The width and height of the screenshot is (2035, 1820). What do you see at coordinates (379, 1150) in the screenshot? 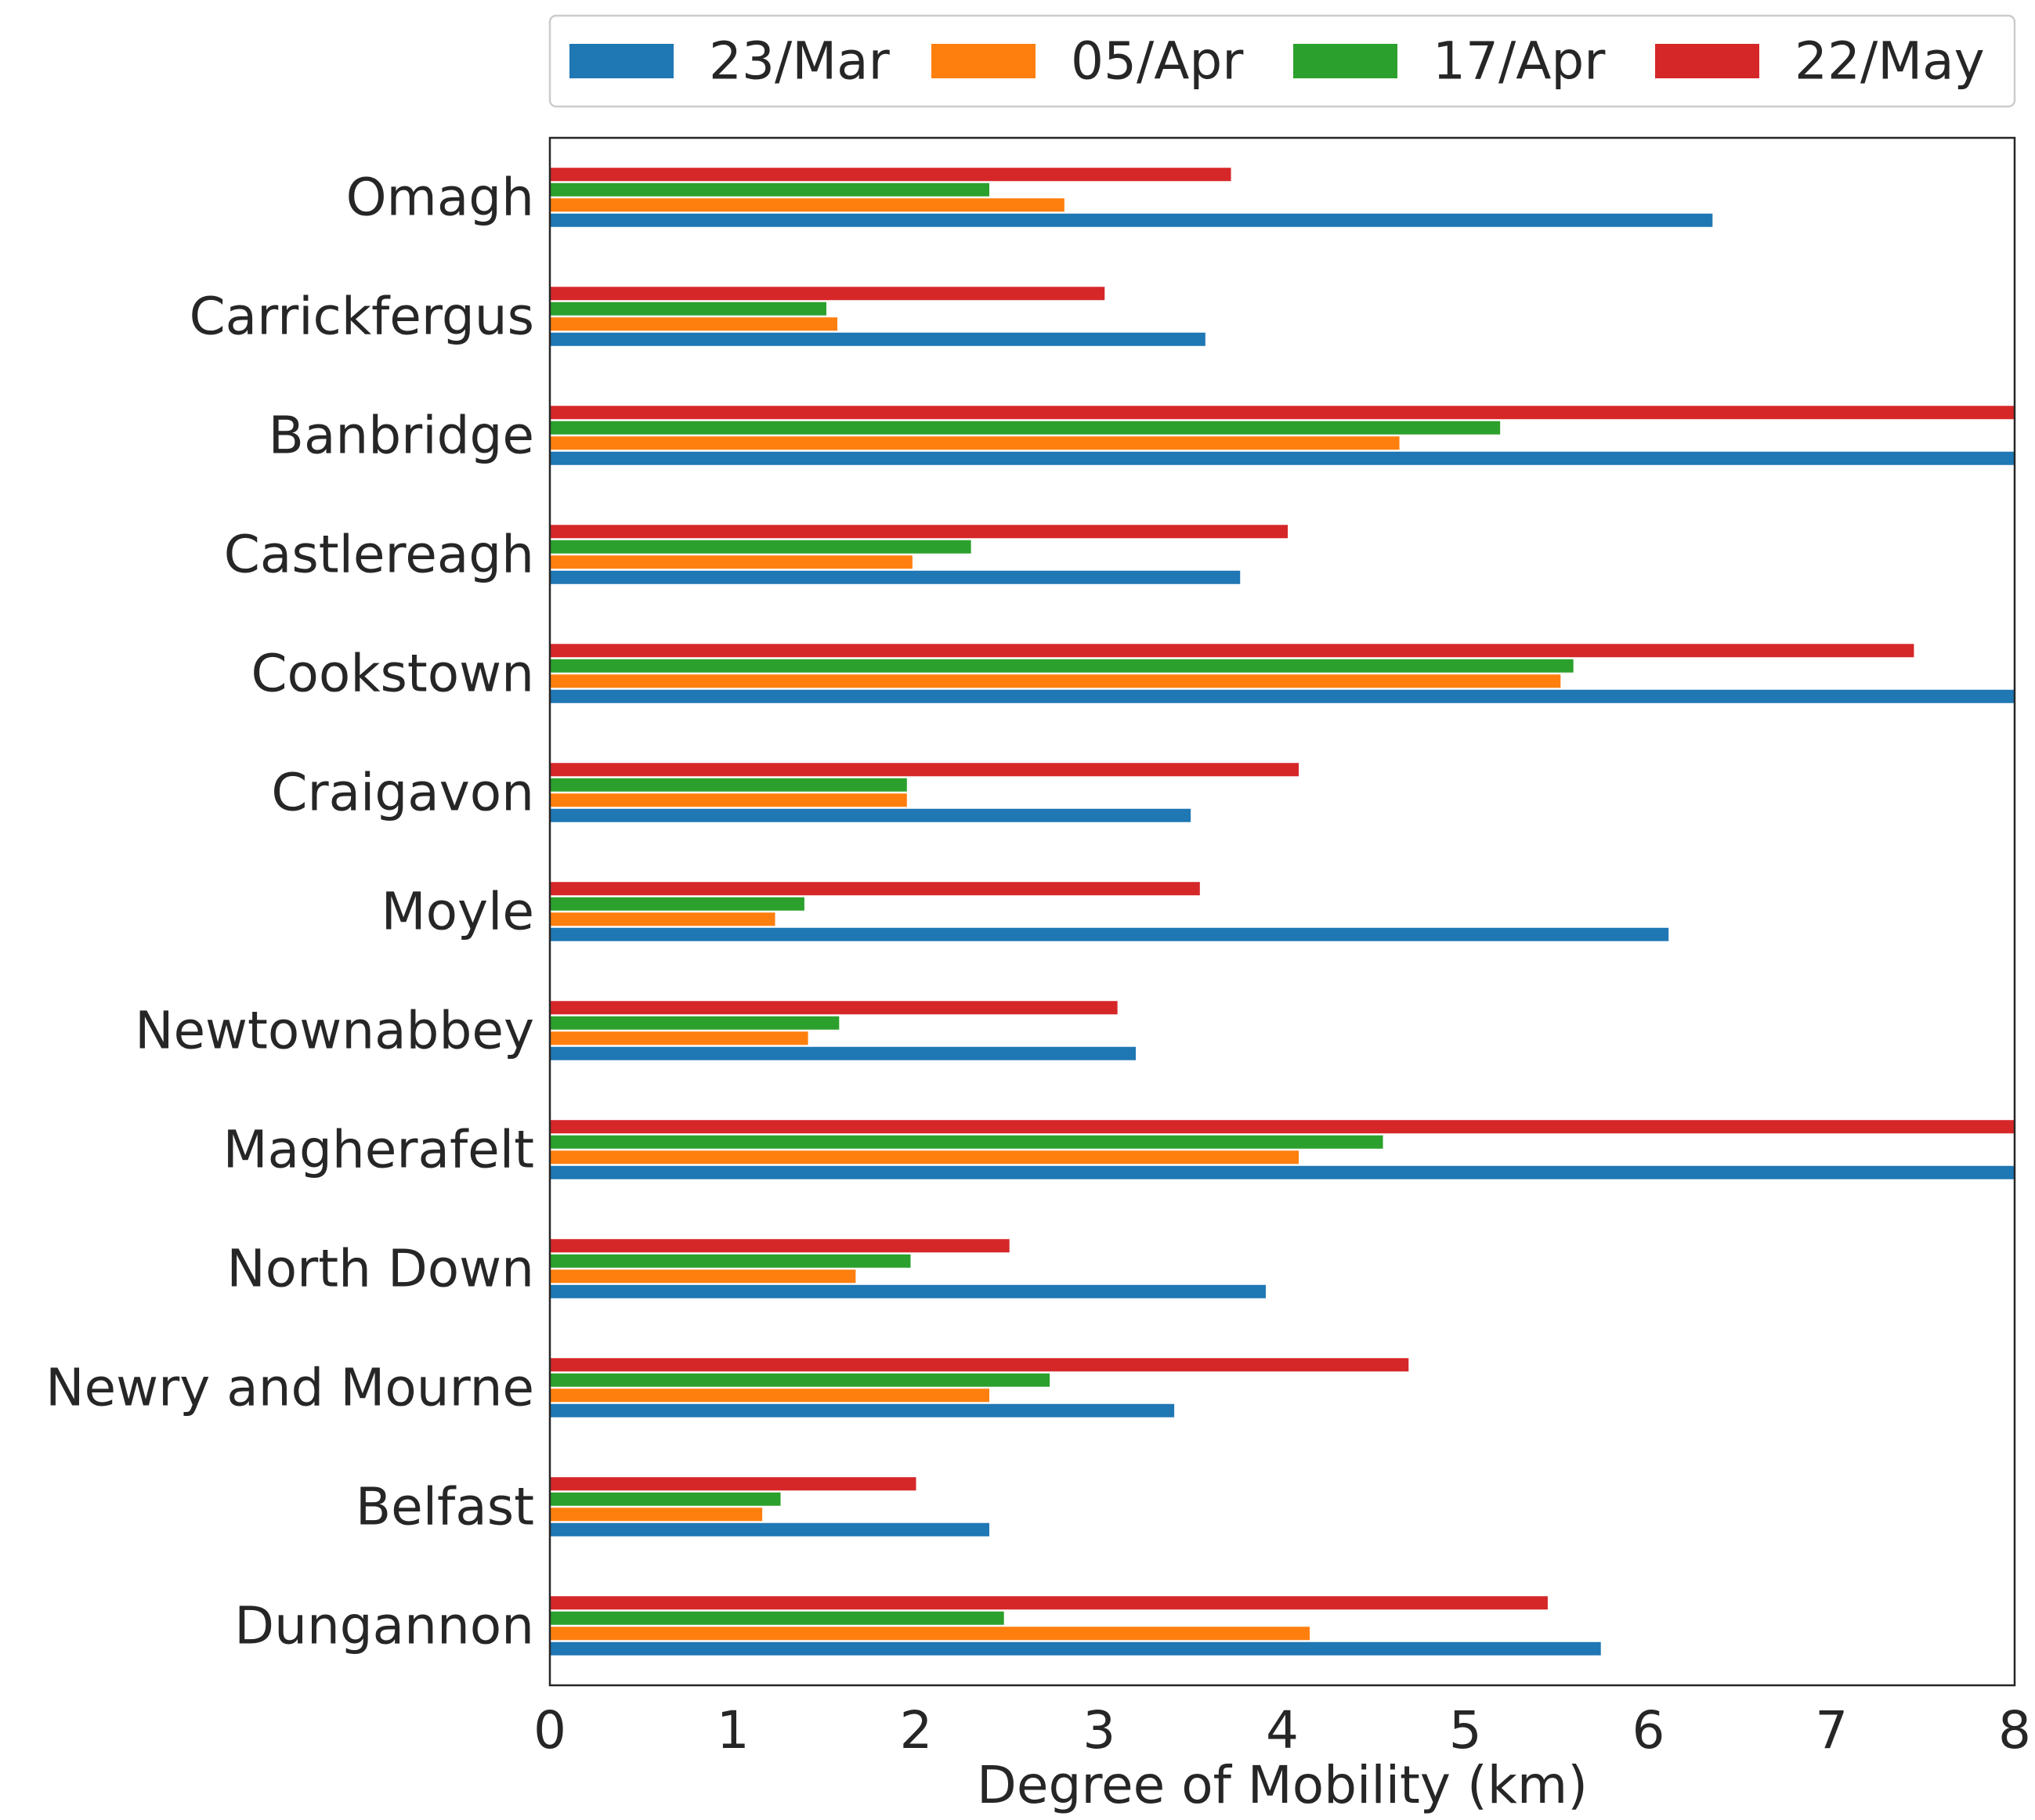
I see `y-tick-label: Magherafelt` at bounding box center [379, 1150].